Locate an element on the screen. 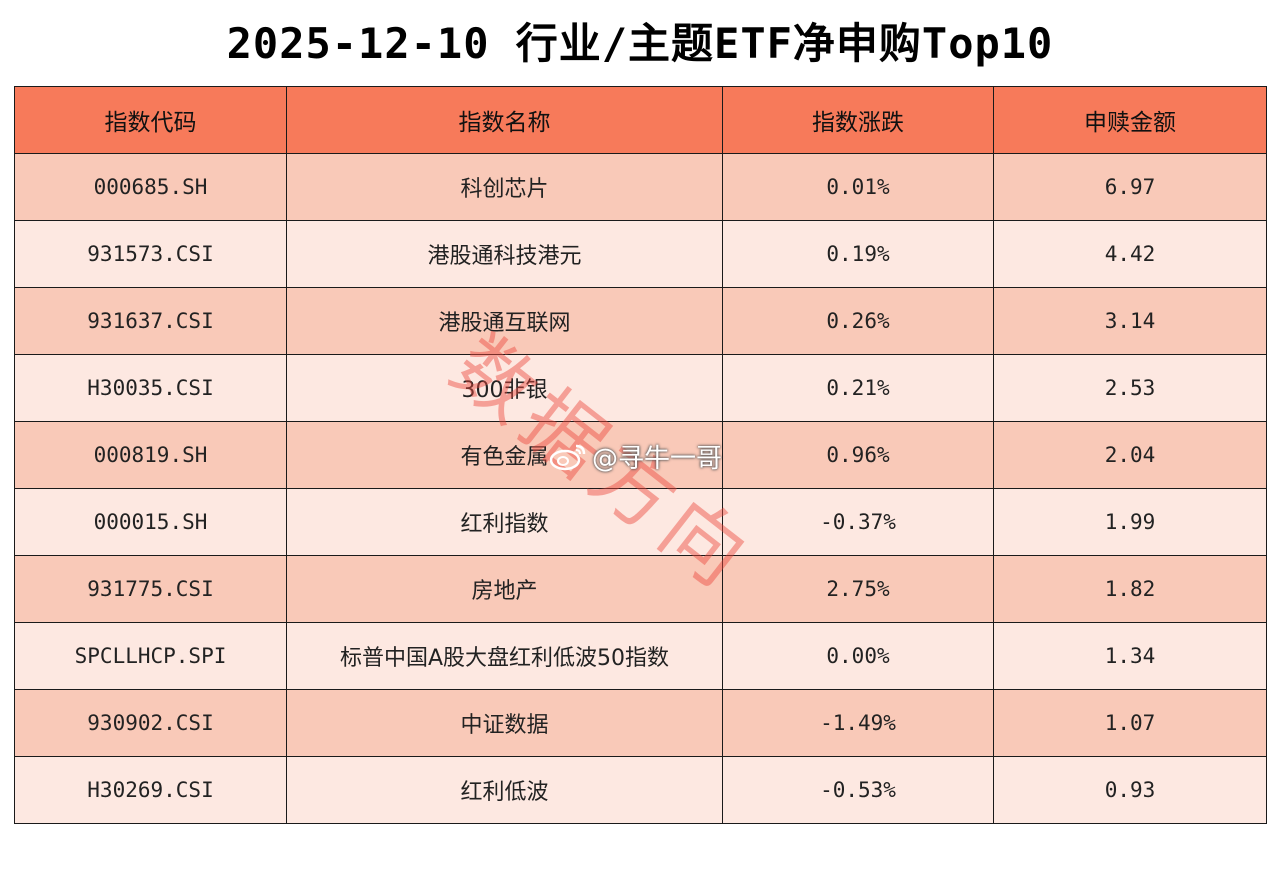 The height and width of the screenshot is (895, 1280). cell-index-code: H30035.CSI is located at coordinates (150, 388).